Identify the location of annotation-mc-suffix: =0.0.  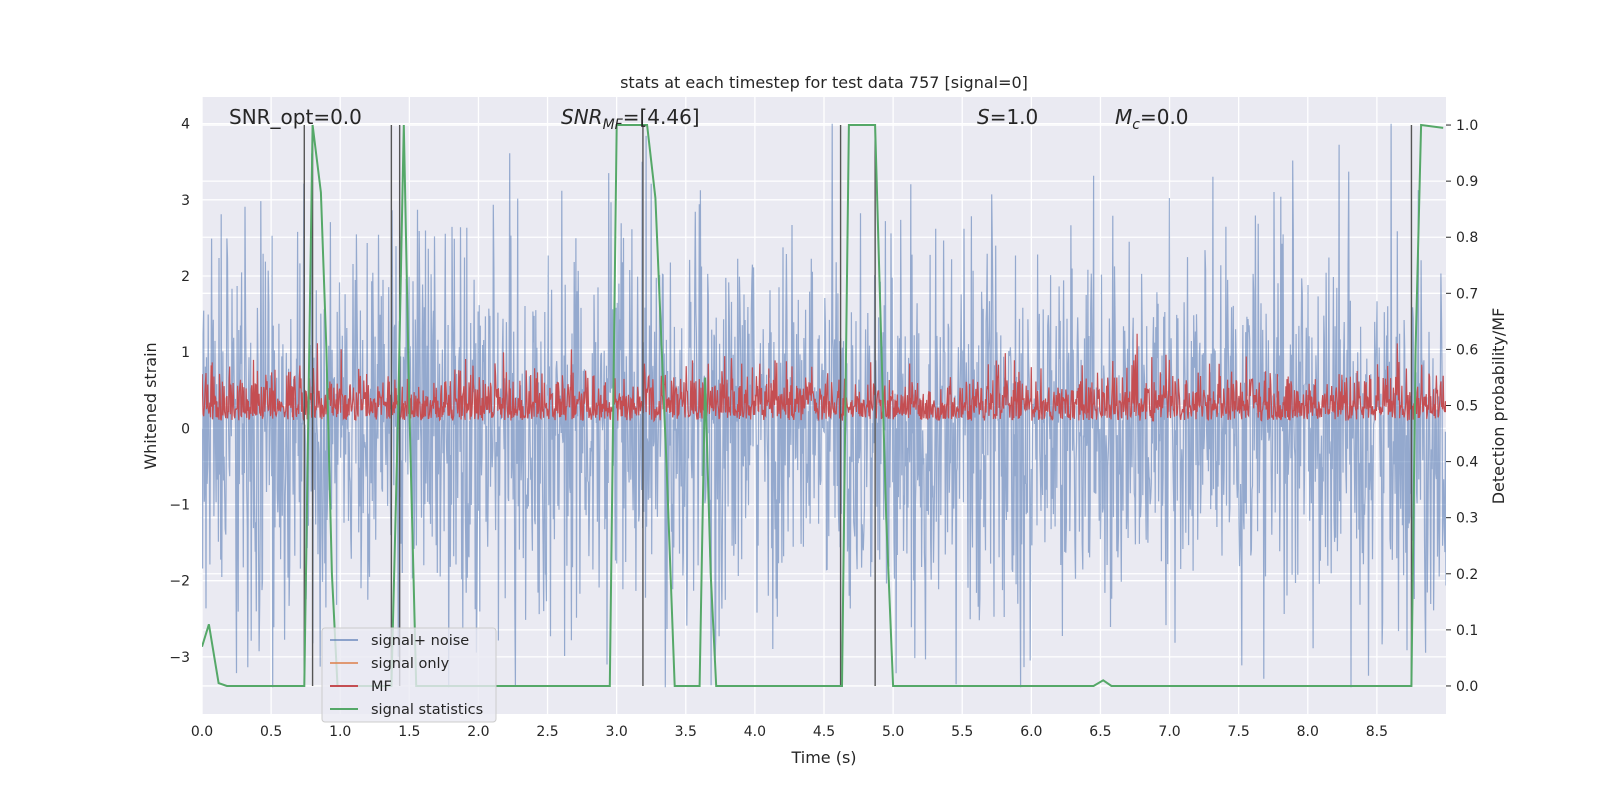
(1164, 117).